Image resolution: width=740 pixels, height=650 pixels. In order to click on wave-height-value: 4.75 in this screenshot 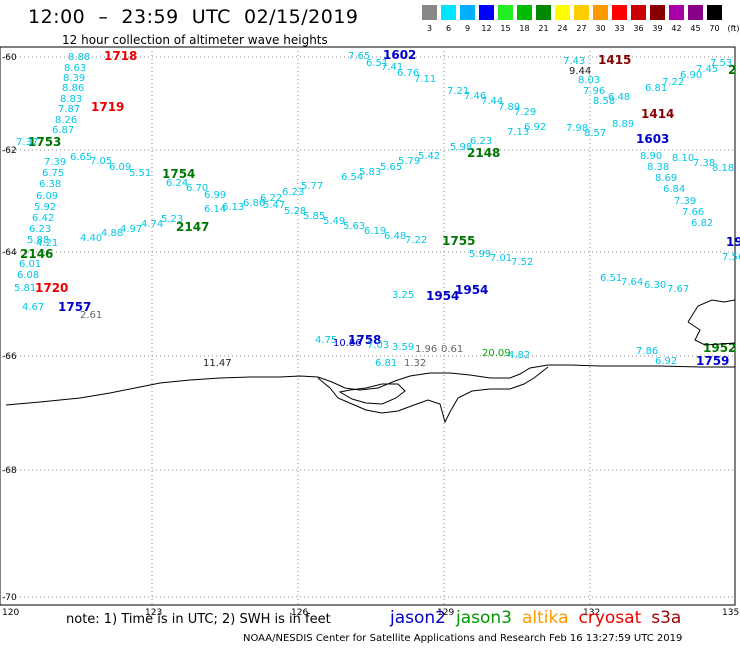, I will do `click(326, 340)`.